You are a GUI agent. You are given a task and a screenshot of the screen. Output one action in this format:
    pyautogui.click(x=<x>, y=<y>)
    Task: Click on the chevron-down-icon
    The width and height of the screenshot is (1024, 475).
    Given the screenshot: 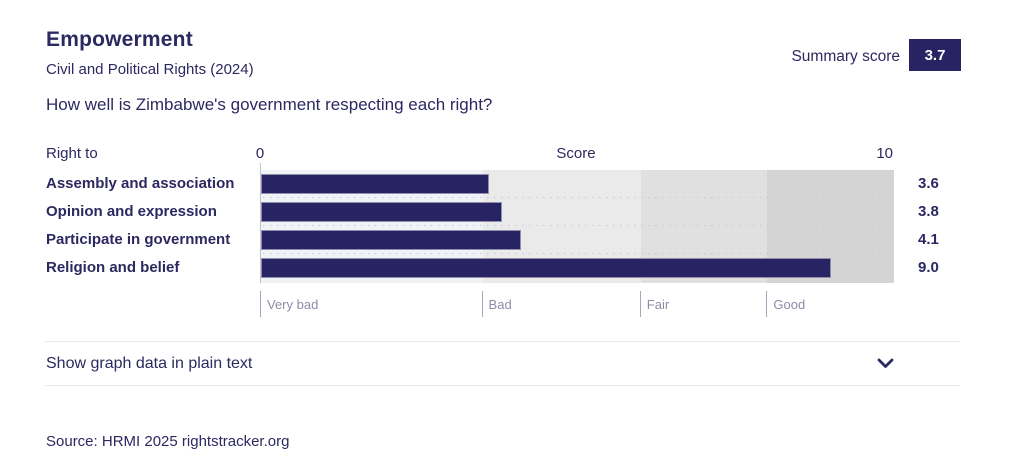 What is the action you would take?
    pyautogui.click(x=885, y=363)
    